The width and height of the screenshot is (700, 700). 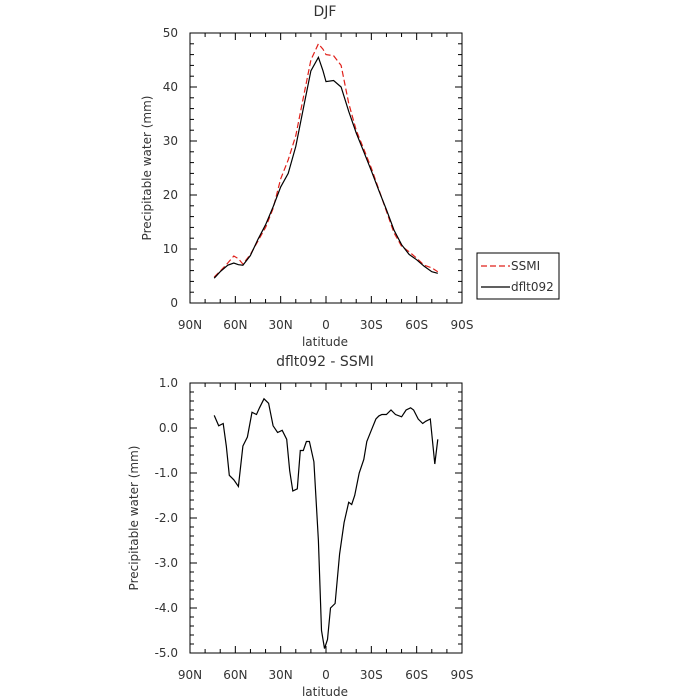 I want to click on ssmi-series-line, so click(x=326, y=160).